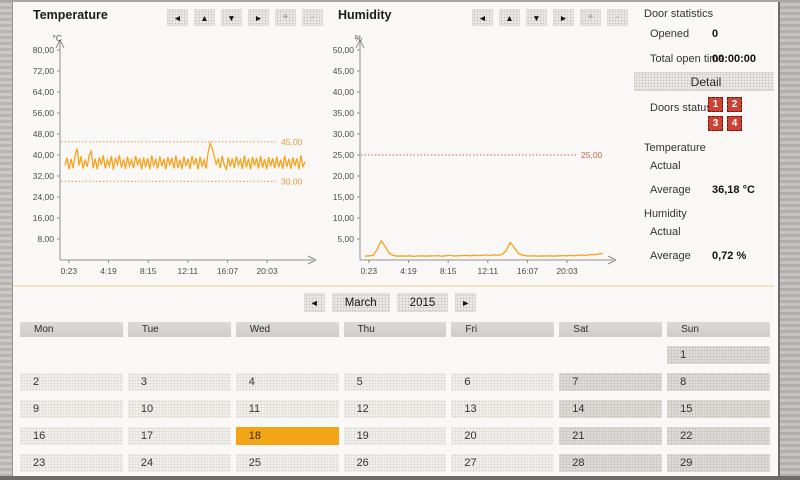 Image resolution: width=800 pixels, height=480 pixels. I want to click on opened-value: 0, so click(715, 34).